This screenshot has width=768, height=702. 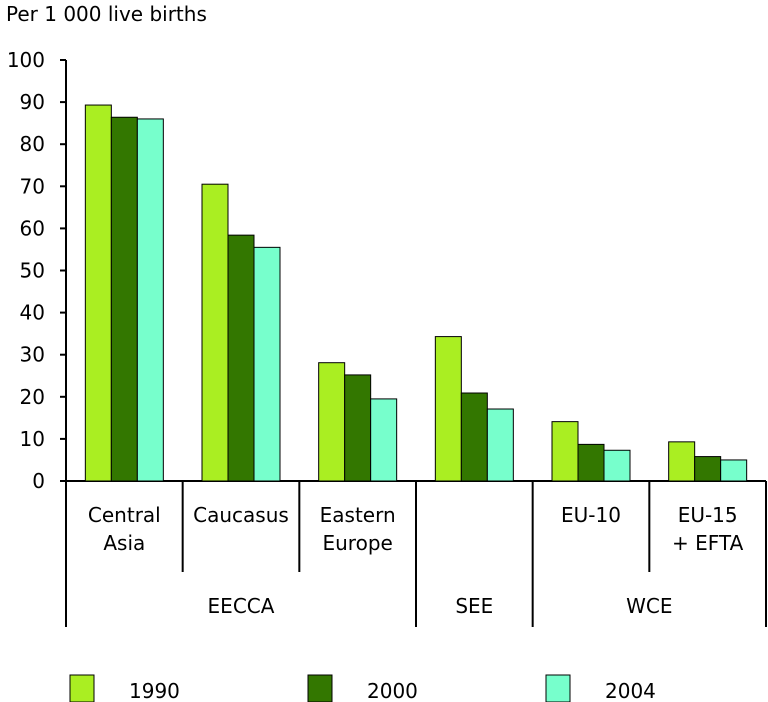 I want to click on category-label: EU-15, so click(x=708, y=515).